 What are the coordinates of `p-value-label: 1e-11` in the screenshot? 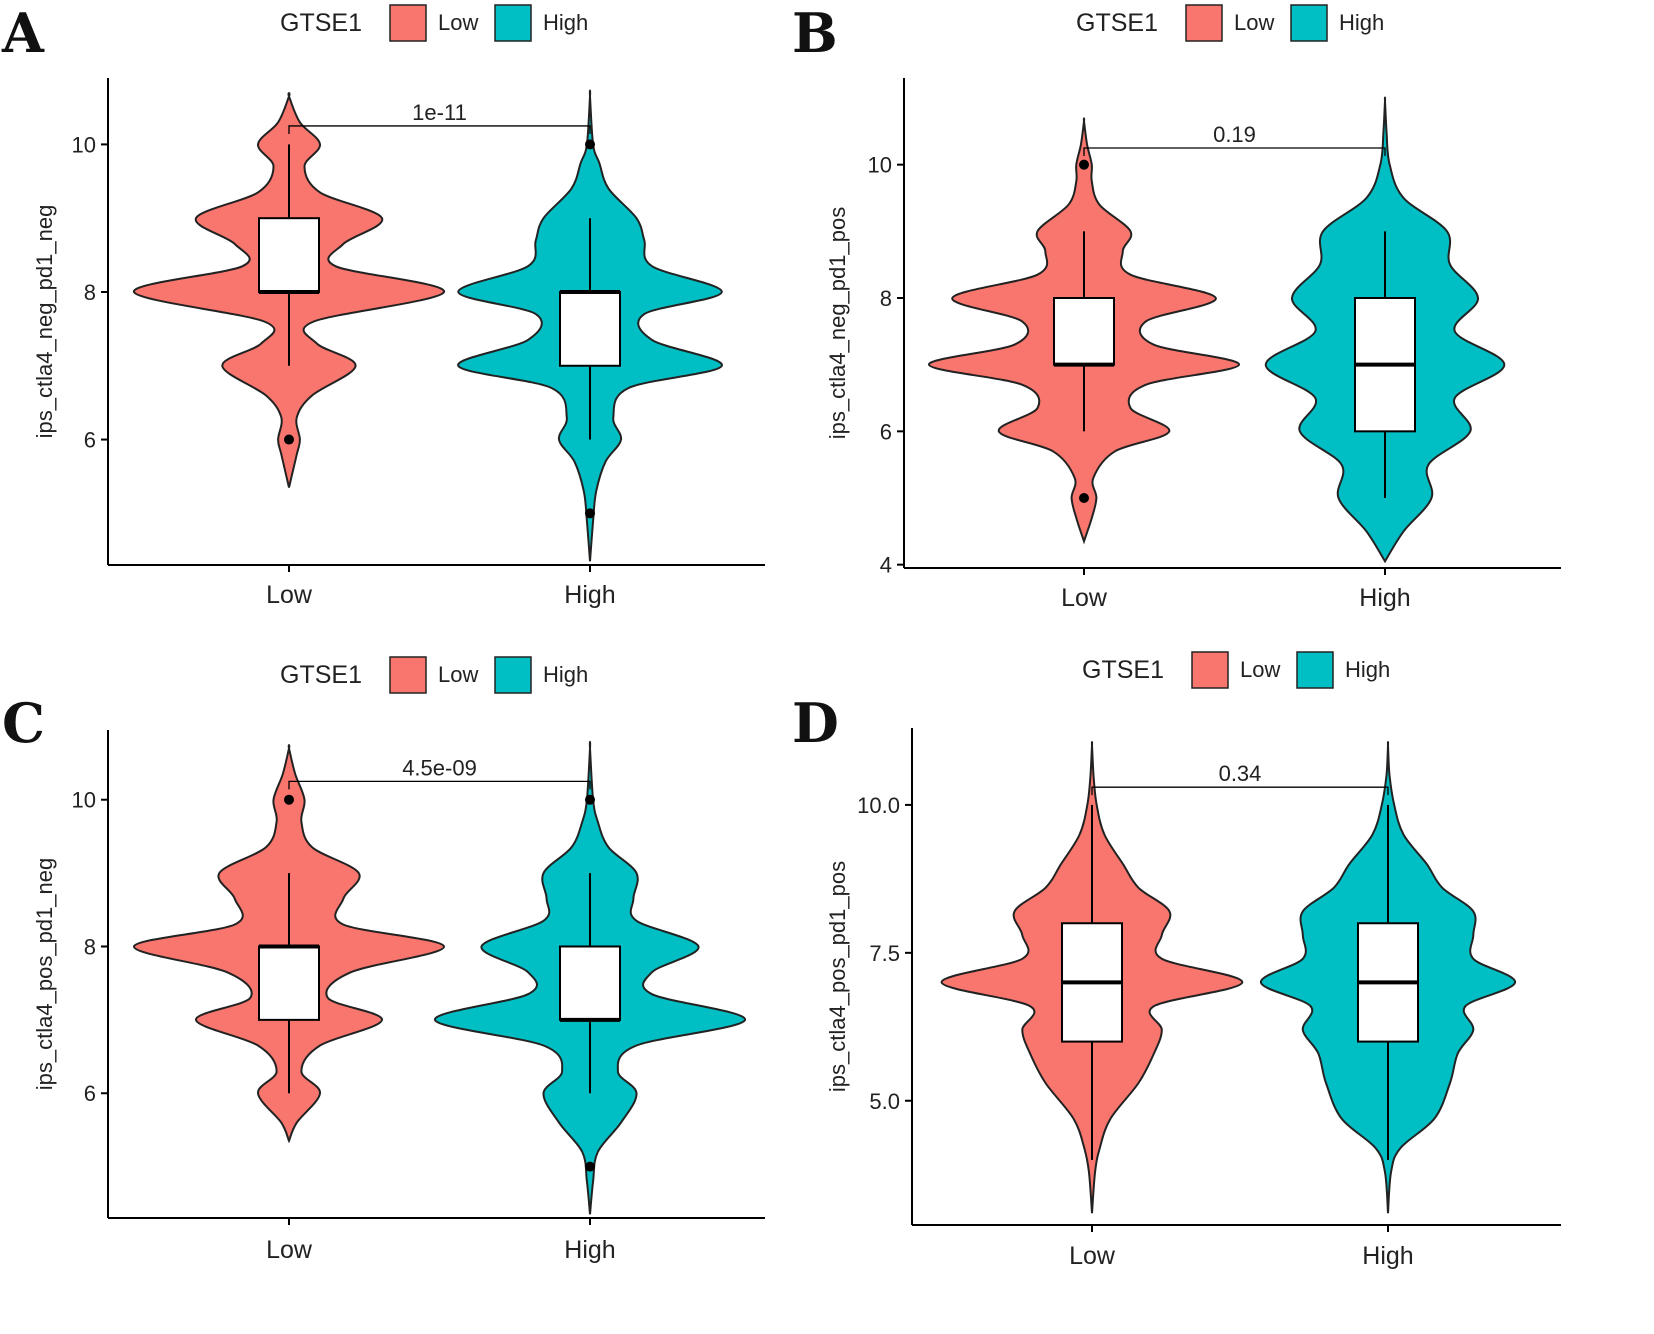 It's located at (439, 112).